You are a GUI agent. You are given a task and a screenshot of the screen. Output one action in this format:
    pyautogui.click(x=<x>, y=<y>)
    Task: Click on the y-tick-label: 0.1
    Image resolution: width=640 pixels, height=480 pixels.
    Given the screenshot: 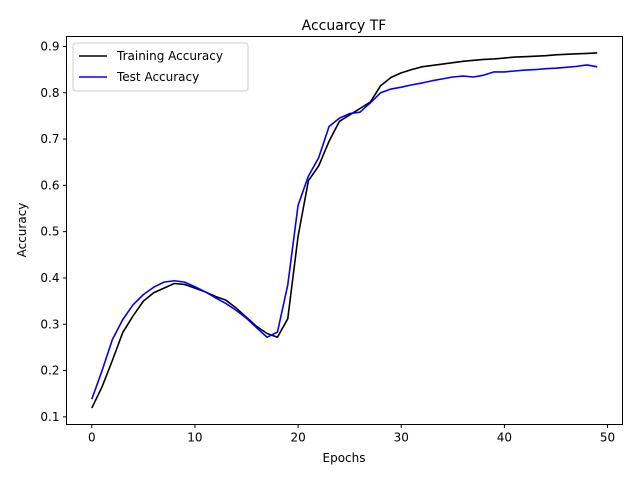 What is the action you would take?
    pyautogui.click(x=49, y=417)
    